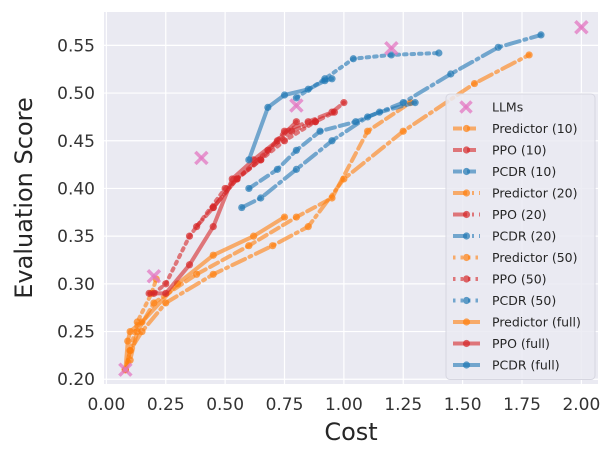  I want to click on y-tick-label: 0.35, so click(76, 237).